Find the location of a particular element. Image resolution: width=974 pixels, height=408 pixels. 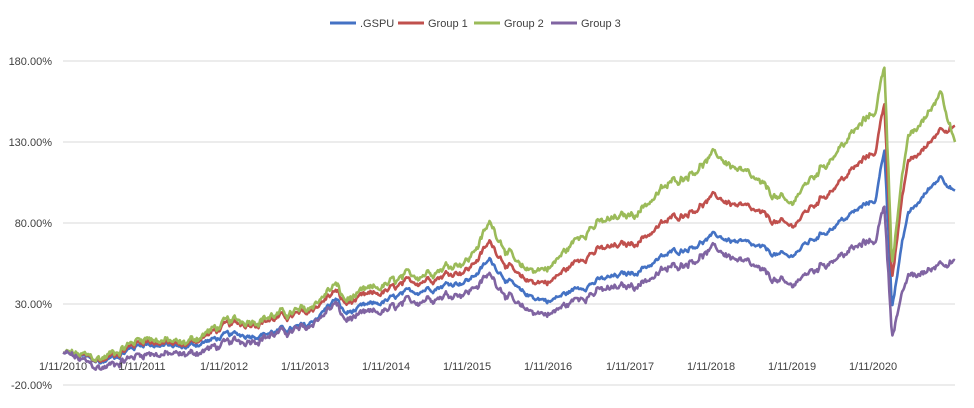

legend-label: Group 3 is located at coordinates (601, 24).